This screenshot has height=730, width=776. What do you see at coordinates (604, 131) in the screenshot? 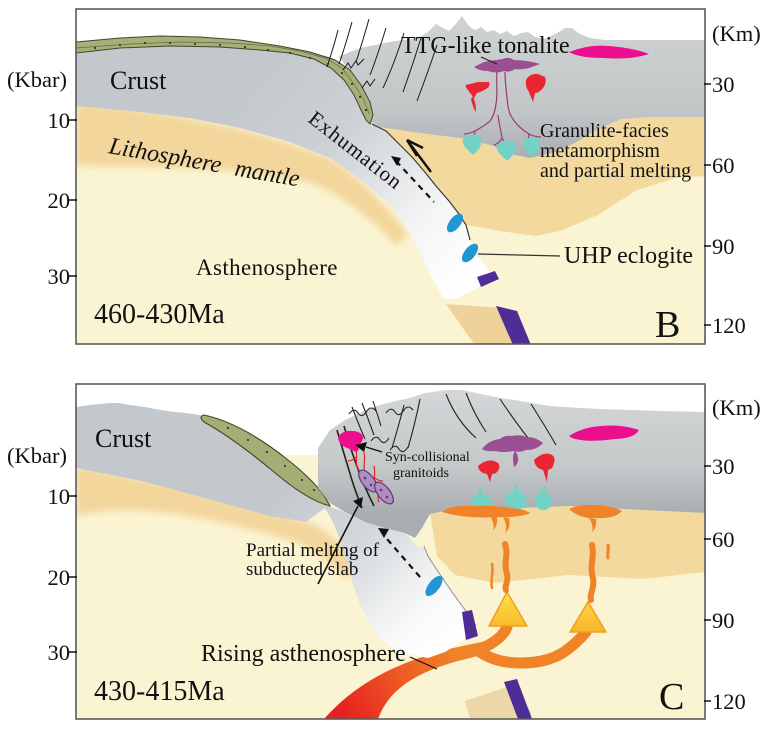
I see `svg-text: Granulite-facies` at bounding box center [604, 131].